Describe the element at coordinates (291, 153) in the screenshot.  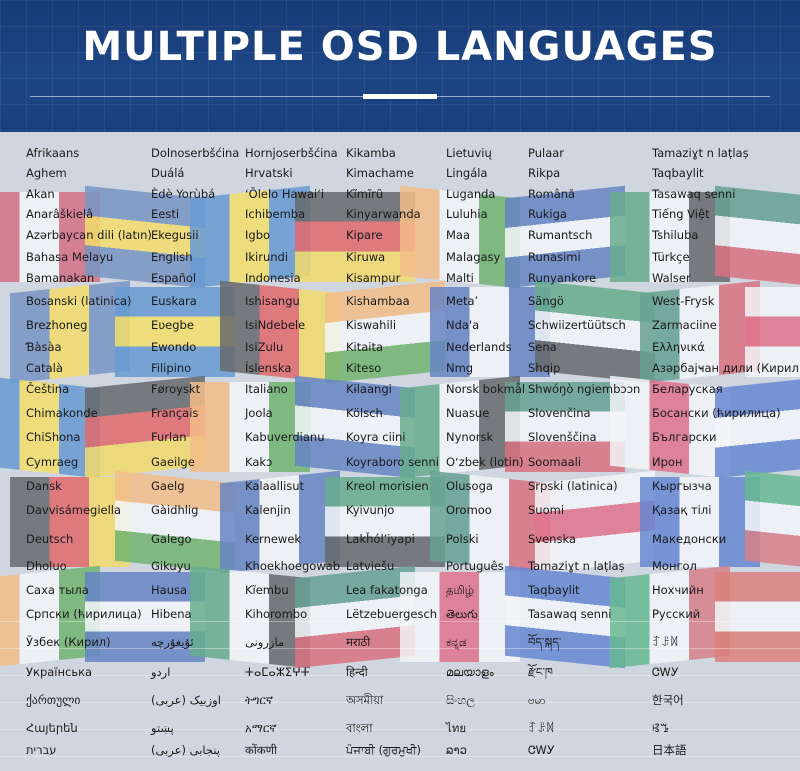
I see `language-item: Hornjoserbšćina` at that location.